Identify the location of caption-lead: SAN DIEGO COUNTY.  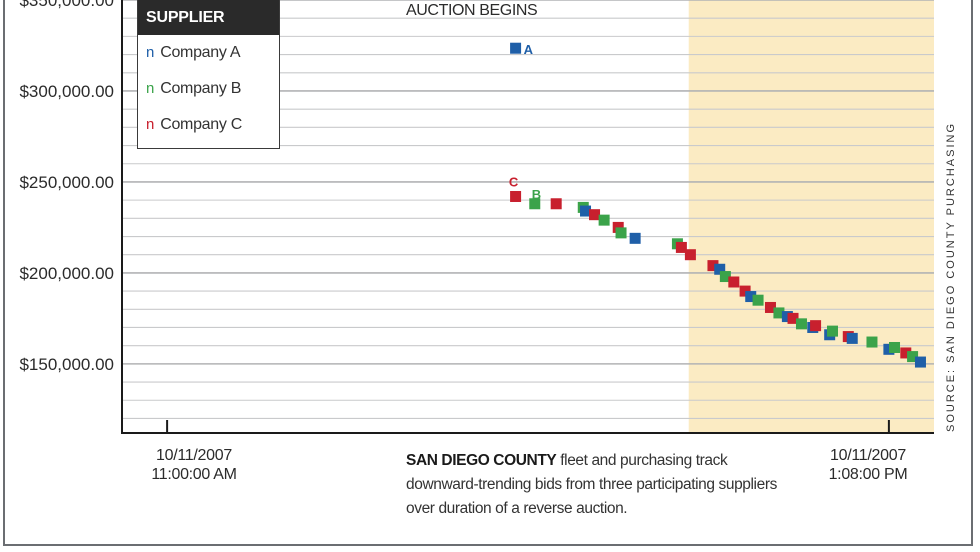
(481, 460).